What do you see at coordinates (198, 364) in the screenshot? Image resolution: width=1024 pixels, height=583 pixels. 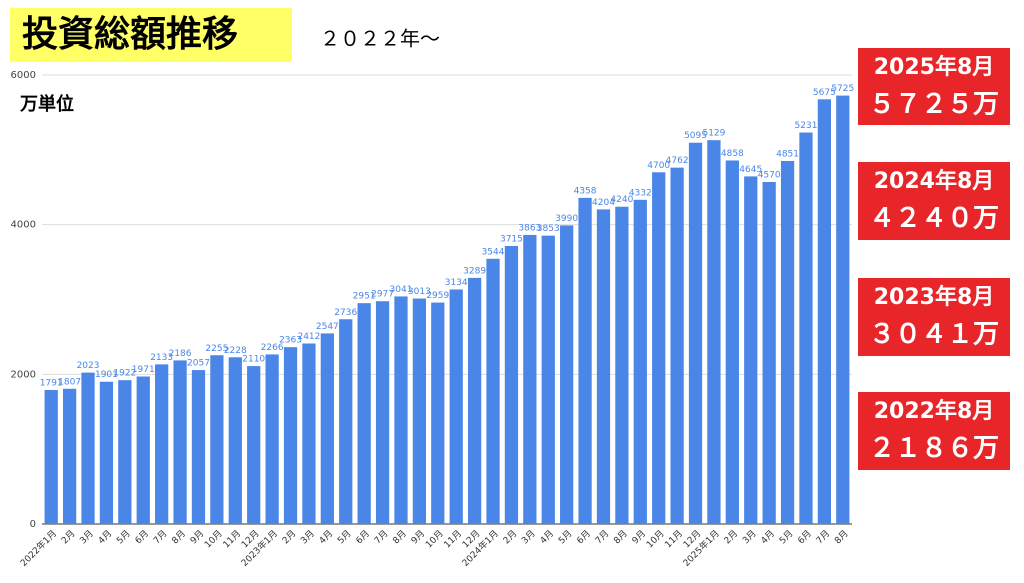 I see `data-label: 2057` at bounding box center [198, 364].